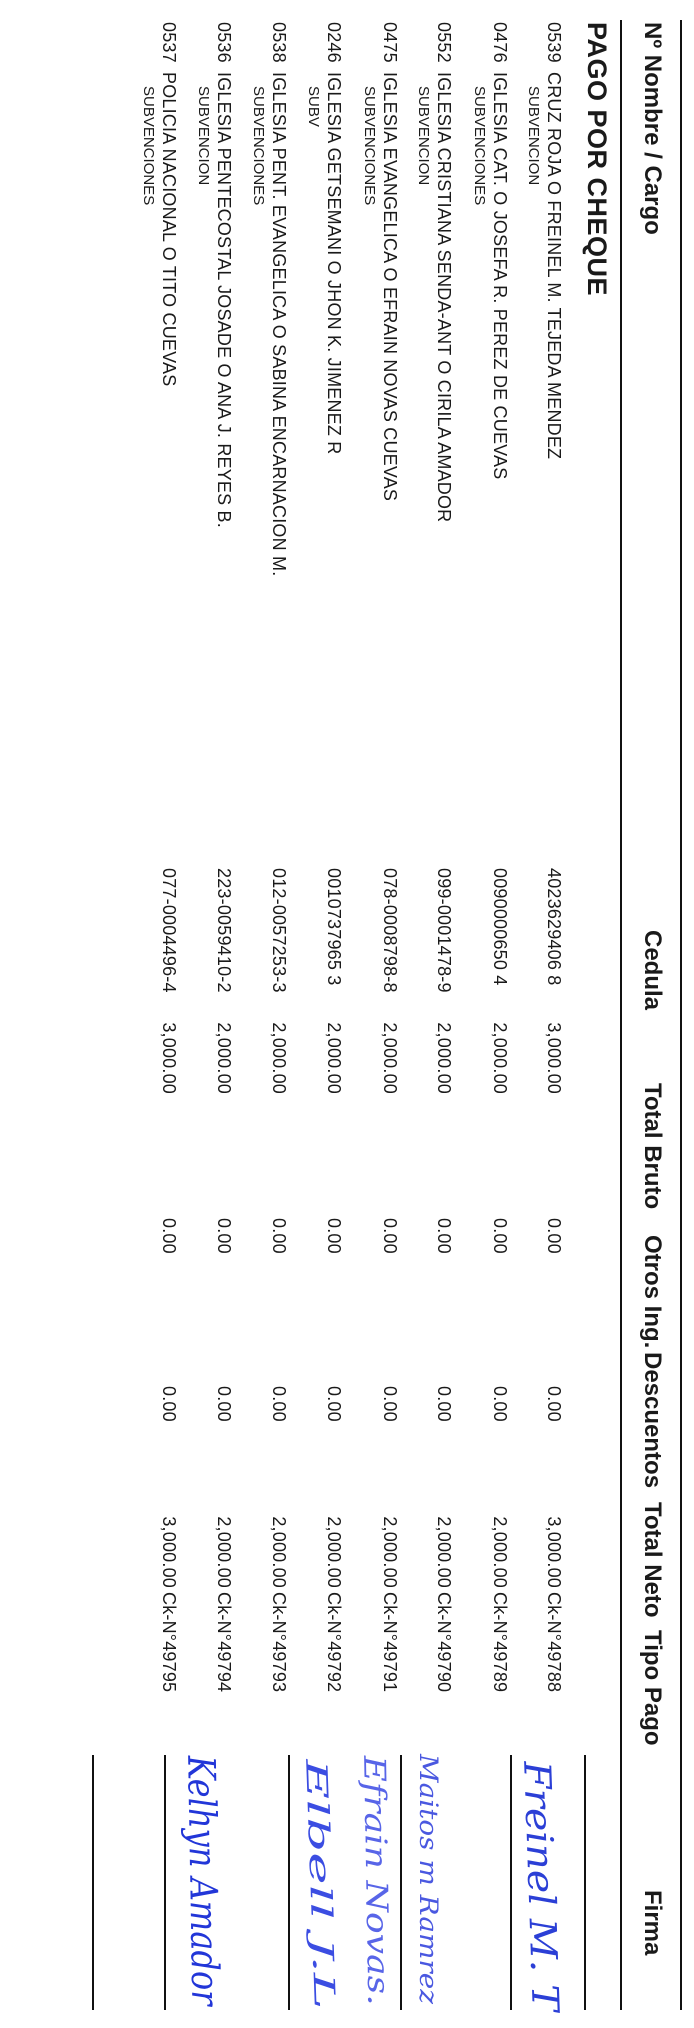 This screenshot has height=2028, width=694. What do you see at coordinates (652, 1420) in the screenshot?
I see `header-descuentos: Descuentos` at bounding box center [652, 1420].